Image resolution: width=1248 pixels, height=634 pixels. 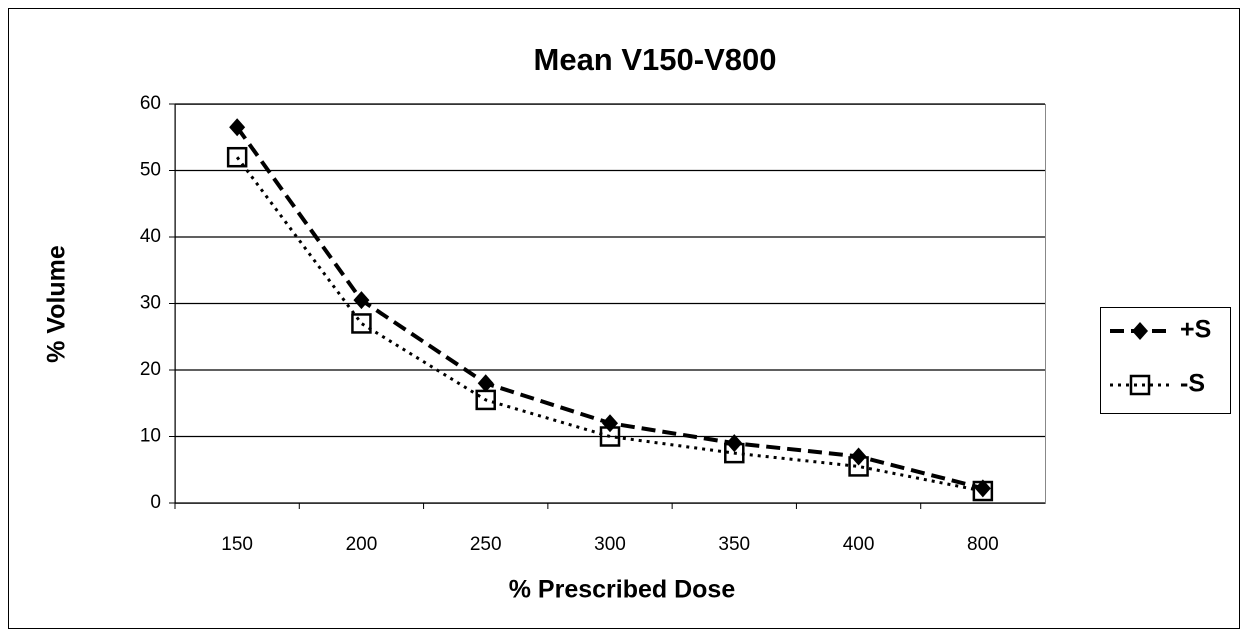 What do you see at coordinates (734, 544) in the screenshot?
I see `x-tick-label: 350` at bounding box center [734, 544].